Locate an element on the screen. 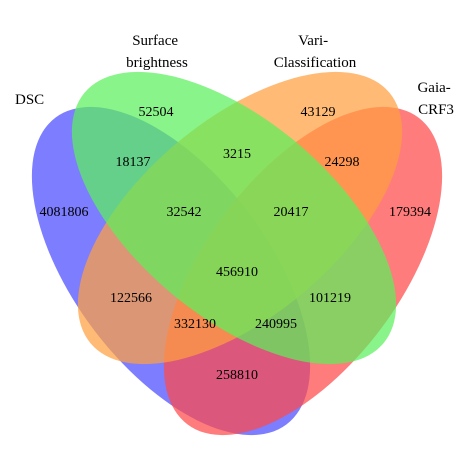  count-dsc-vari: 122566 is located at coordinates (131, 298).